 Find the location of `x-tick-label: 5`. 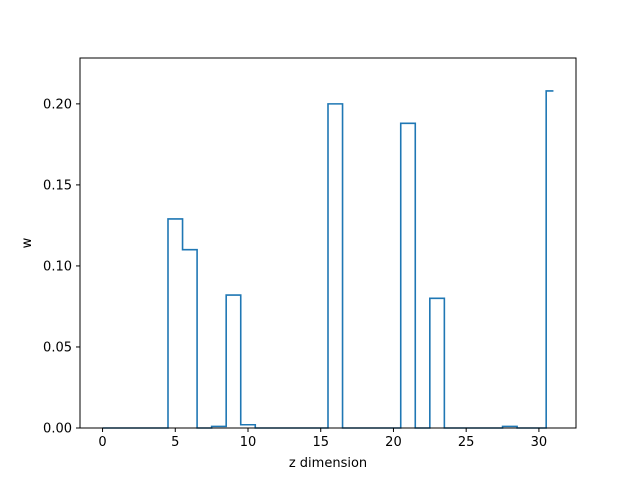

x-tick-label: 5 is located at coordinates (175, 442).